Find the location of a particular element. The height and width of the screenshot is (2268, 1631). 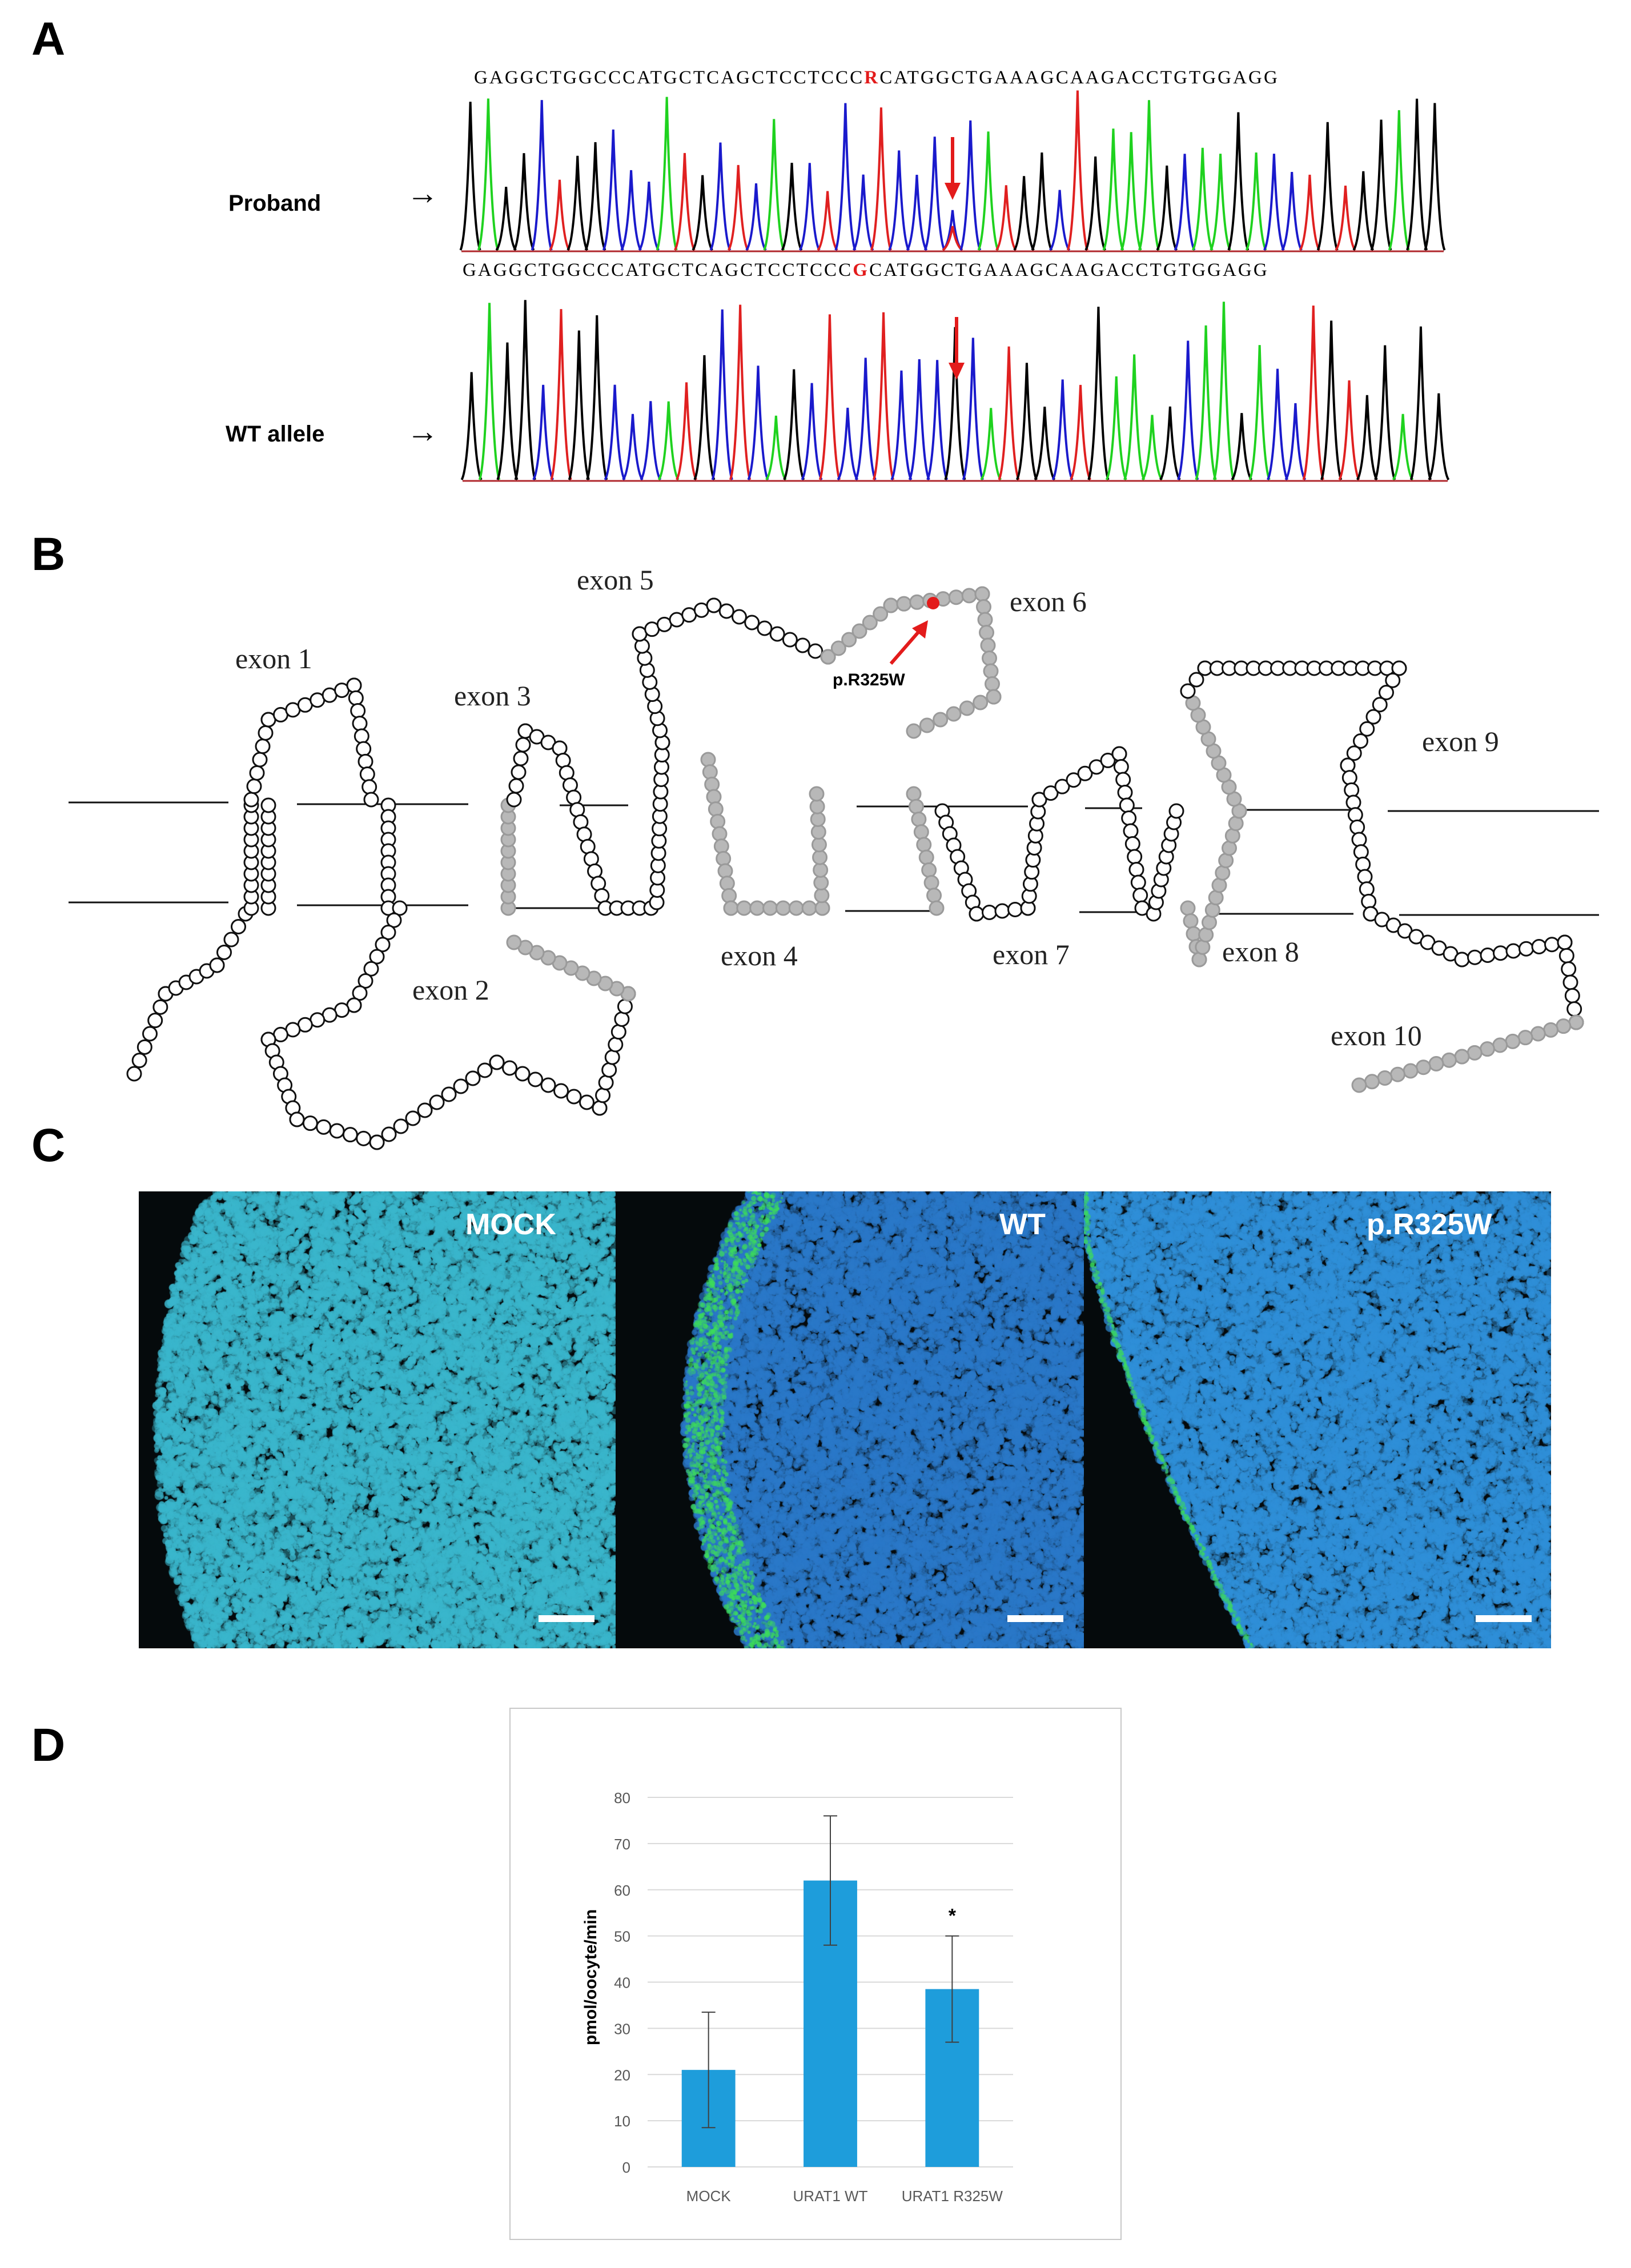

y-tick-label: 30 is located at coordinates (622, 2028).